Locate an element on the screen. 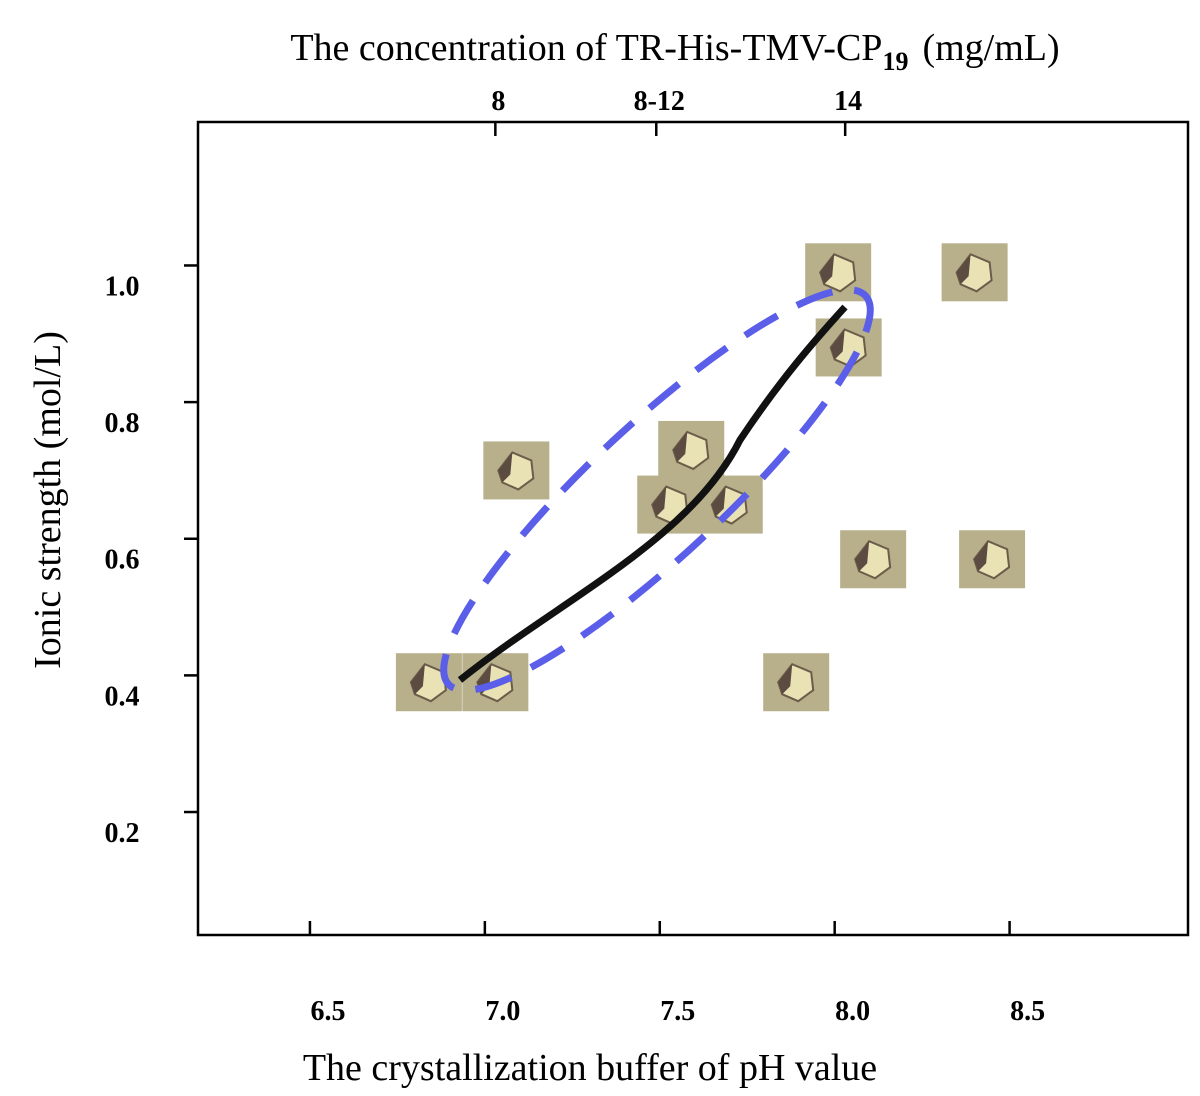  y-tick-label: 0.2 is located at coordinates (122, 833).